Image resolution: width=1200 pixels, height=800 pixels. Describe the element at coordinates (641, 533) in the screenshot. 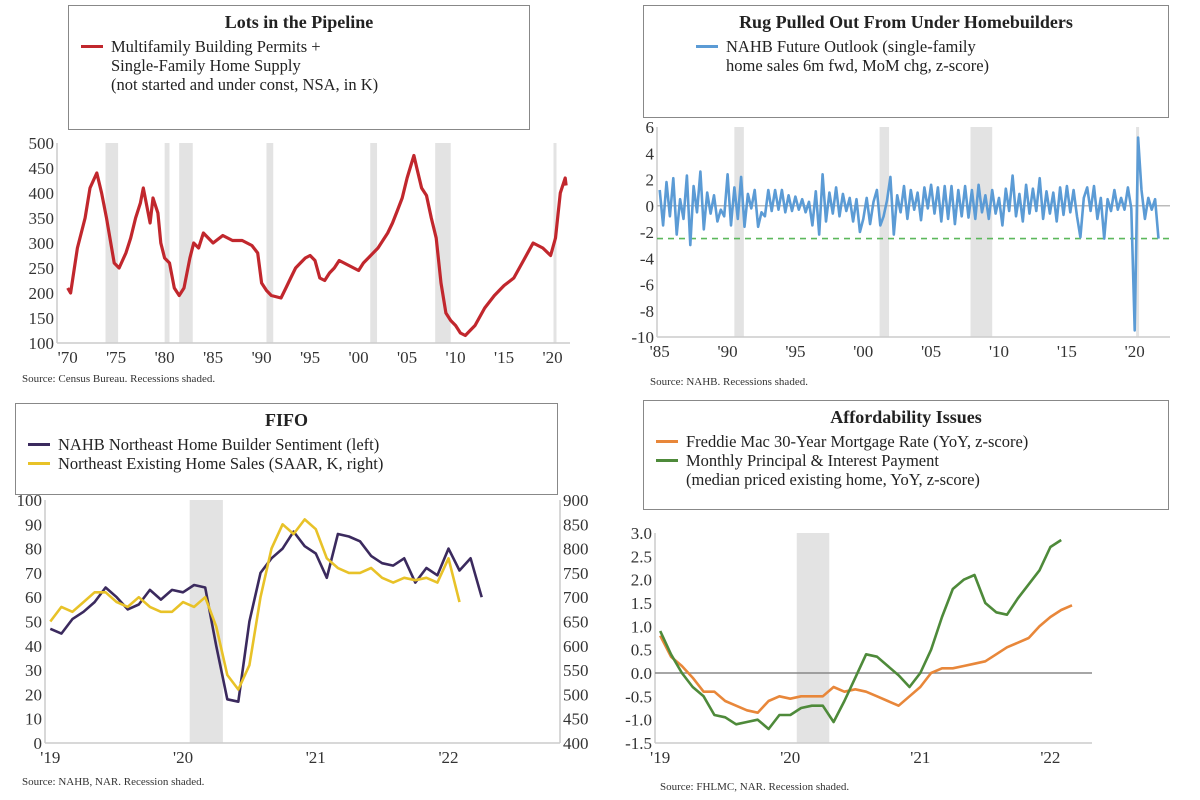

I see `y-tick-label: 3.0` at that location.